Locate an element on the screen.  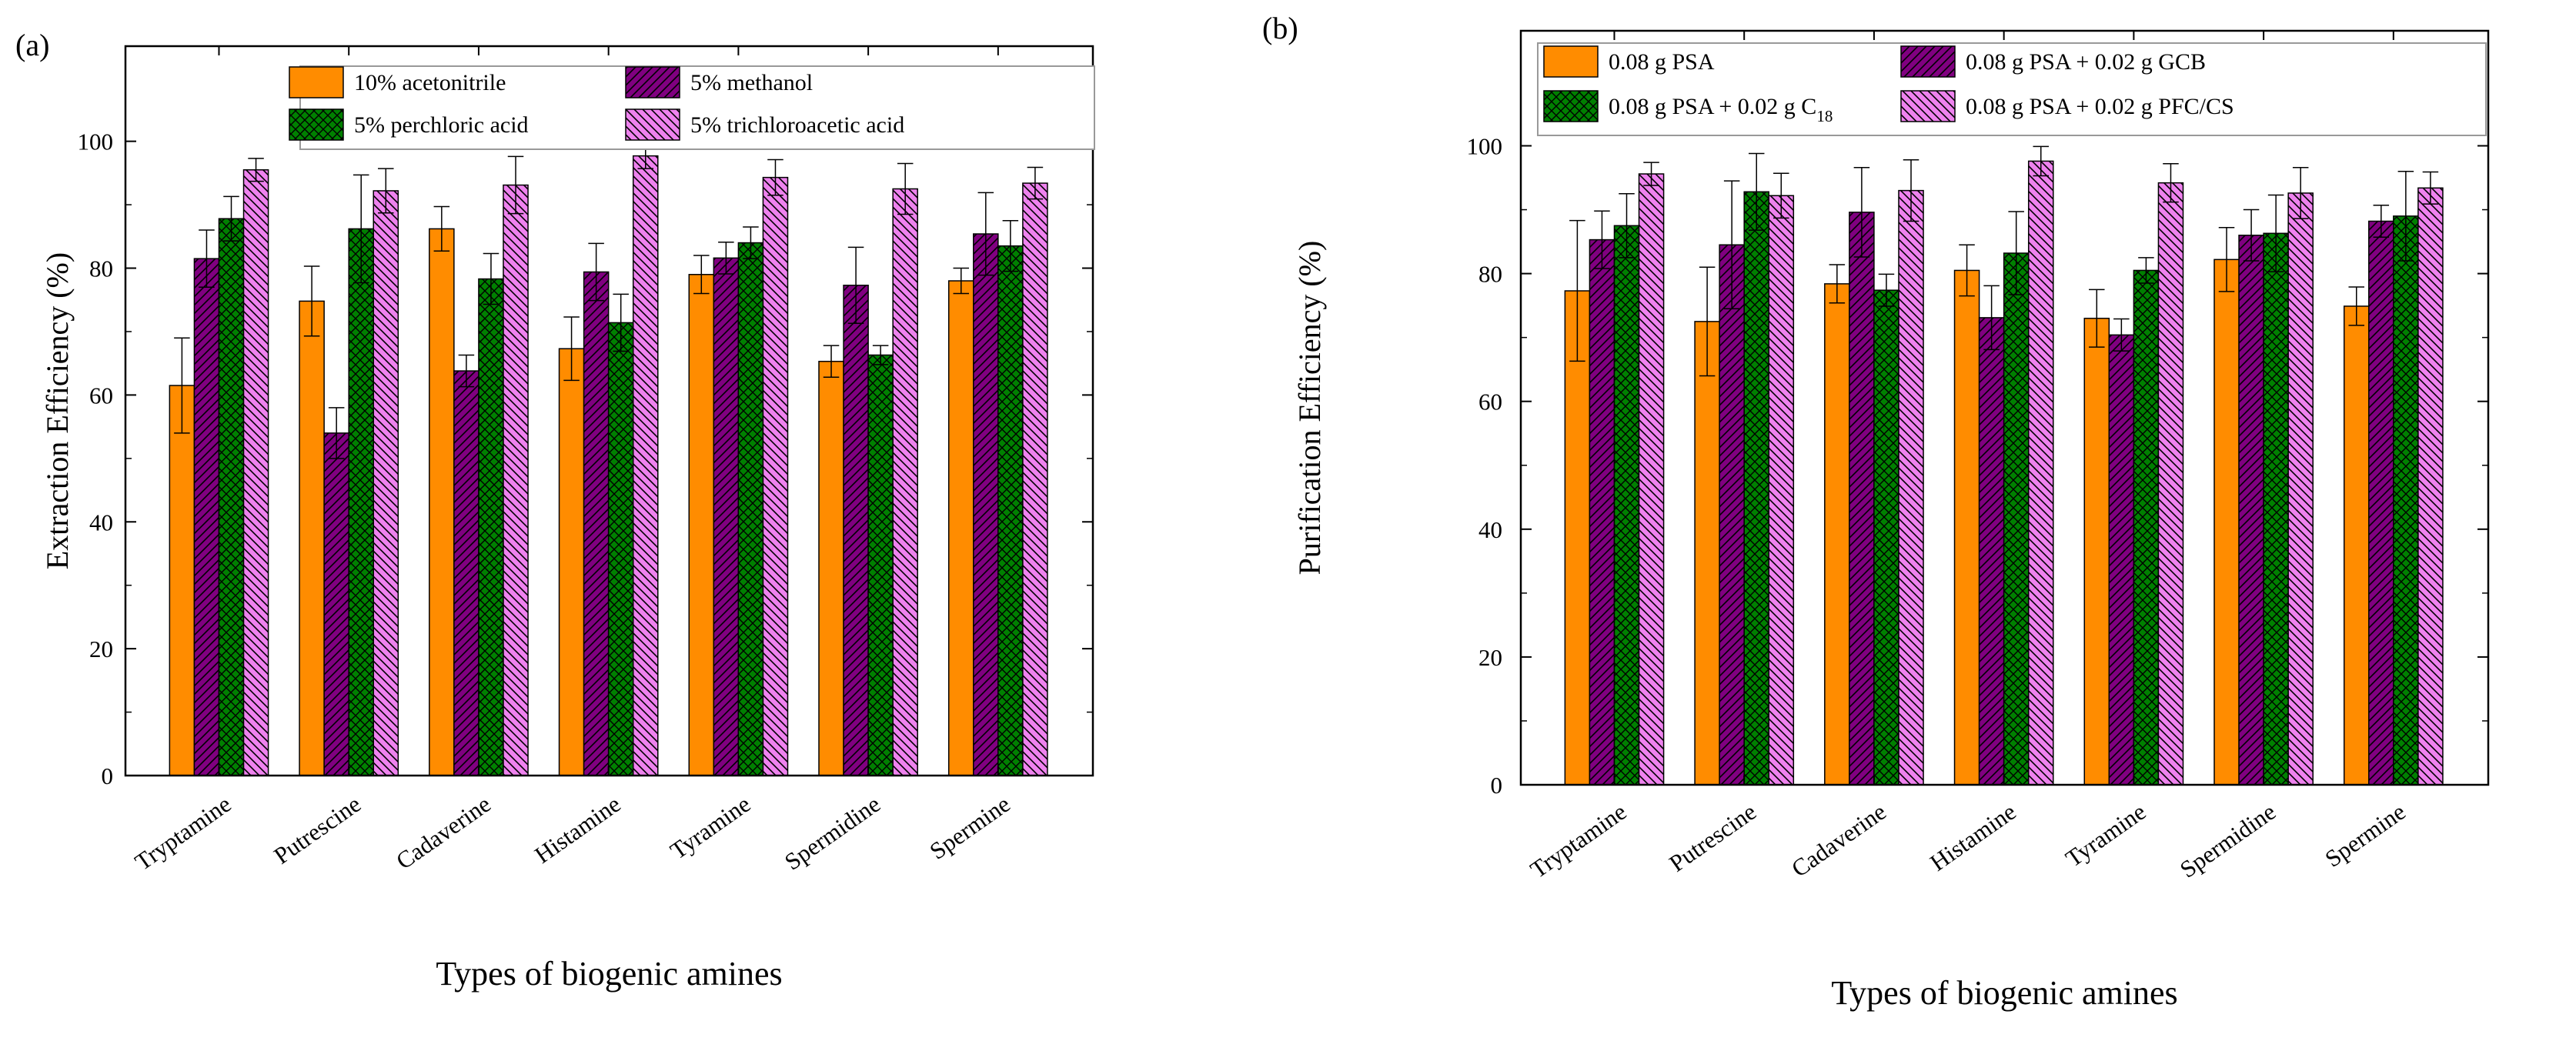
legend-label-subscript: 18 is located at coordinates (1824, 116).